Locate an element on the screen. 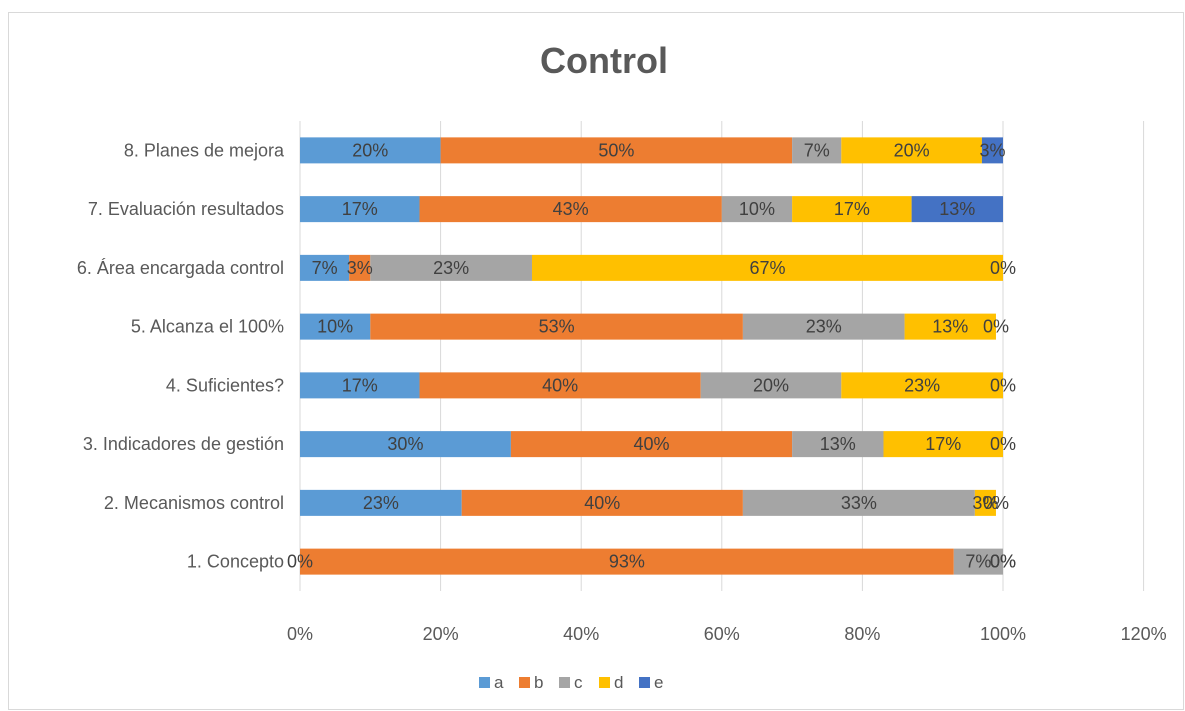  legend-swatch-b is located at coordinates (524, 682).